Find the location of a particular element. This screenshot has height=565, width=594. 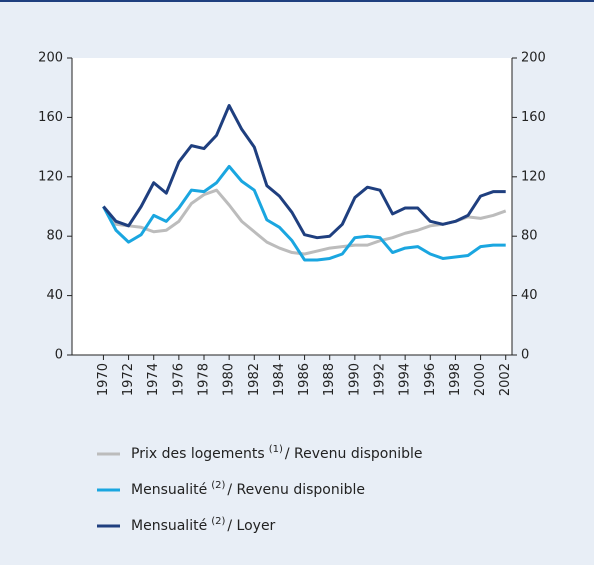

y-tick-label: 80 is located at coordinates (54, 236).